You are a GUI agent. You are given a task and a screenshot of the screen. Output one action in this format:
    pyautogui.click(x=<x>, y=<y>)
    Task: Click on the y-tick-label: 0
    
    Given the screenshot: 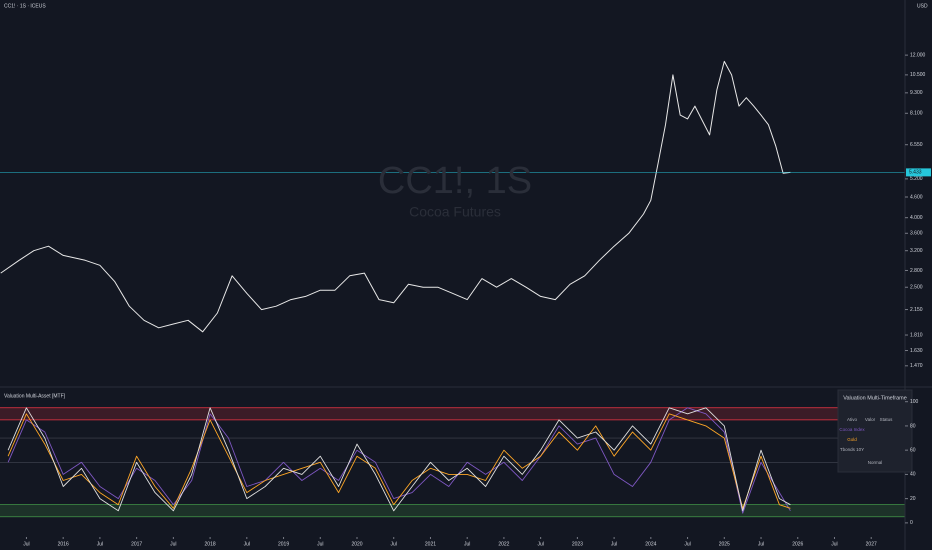 What is the action you would take?
    pyautogui.click(x=911, y=523)
    